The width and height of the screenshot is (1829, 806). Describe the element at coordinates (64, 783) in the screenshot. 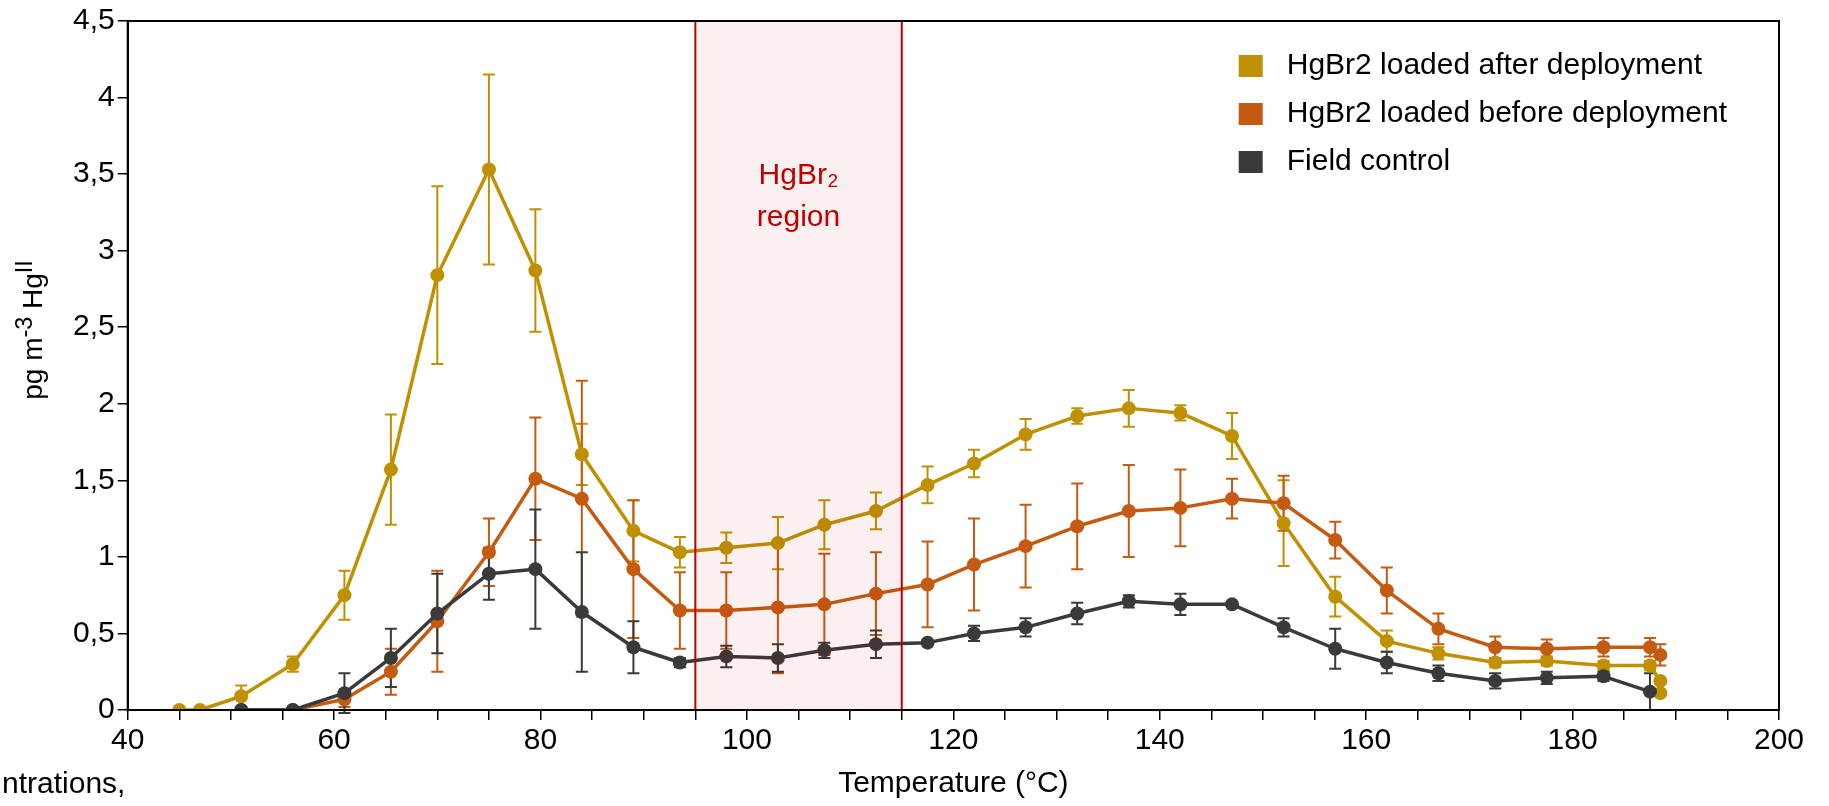

I see `text: ntrations,` at that location.